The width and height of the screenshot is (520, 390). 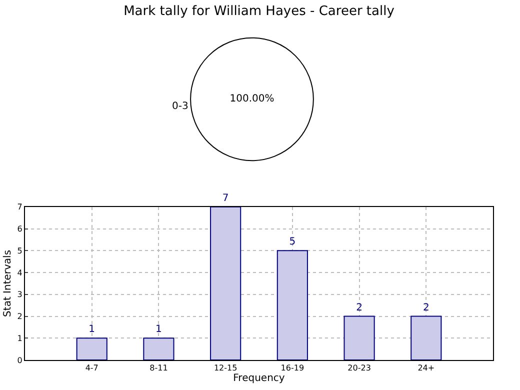 What do you see at coordinates (159, 368) in the screenshot?
I see `x-tick-label: 8-11` at bounding box center [159, 368].